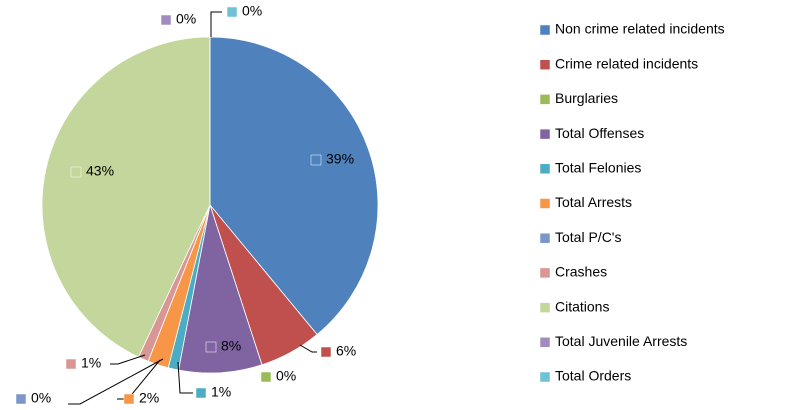 Image resolution: width=785 pixels, height=410 pixels. I want to click on legend-label: Total Orders, so click(593, 376).